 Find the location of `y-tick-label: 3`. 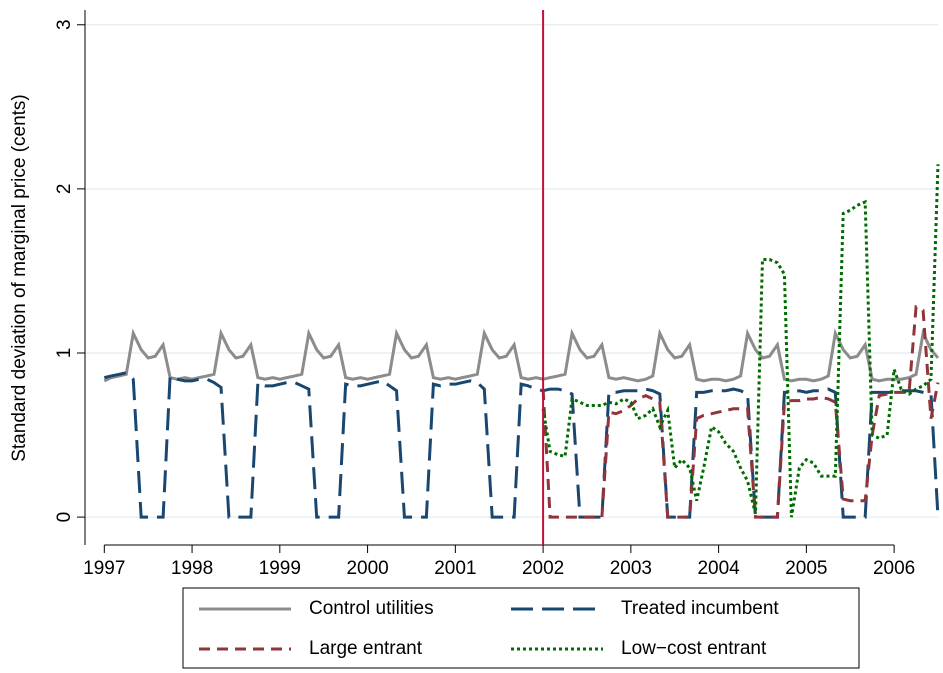

y-tick-label: 3 is located at coordinates (64, 24).